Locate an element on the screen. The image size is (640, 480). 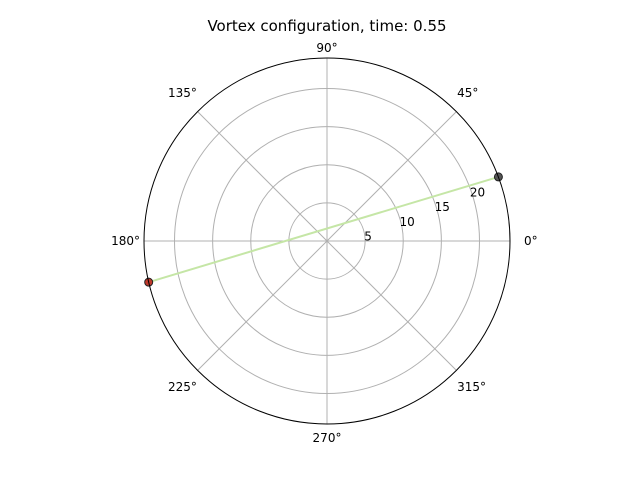
theta-tick-label: 180° is located at coordinates (125, 241).